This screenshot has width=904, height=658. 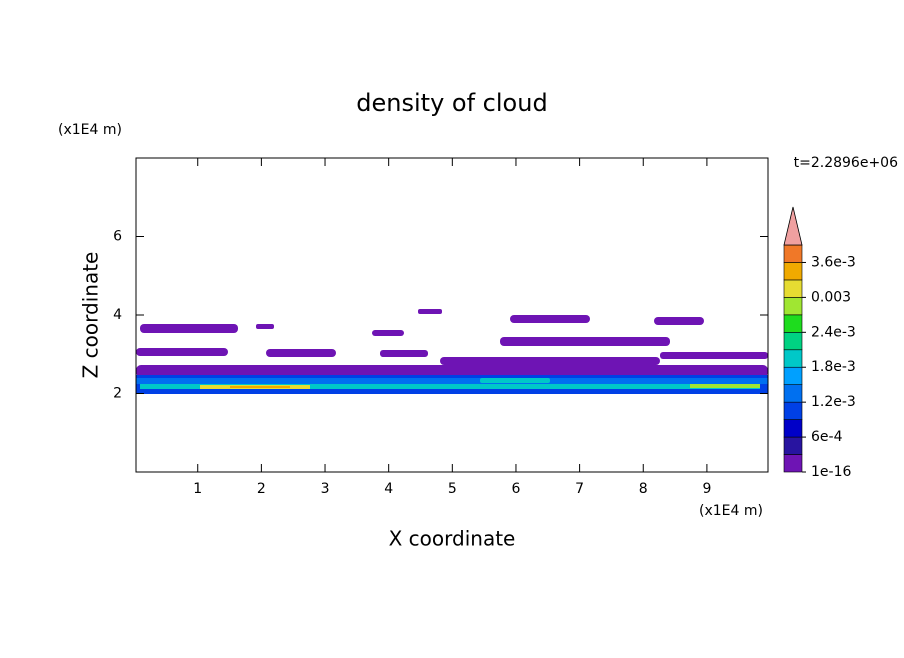 I want to click on x-tick-label: 5, so click(x=452, y=489).